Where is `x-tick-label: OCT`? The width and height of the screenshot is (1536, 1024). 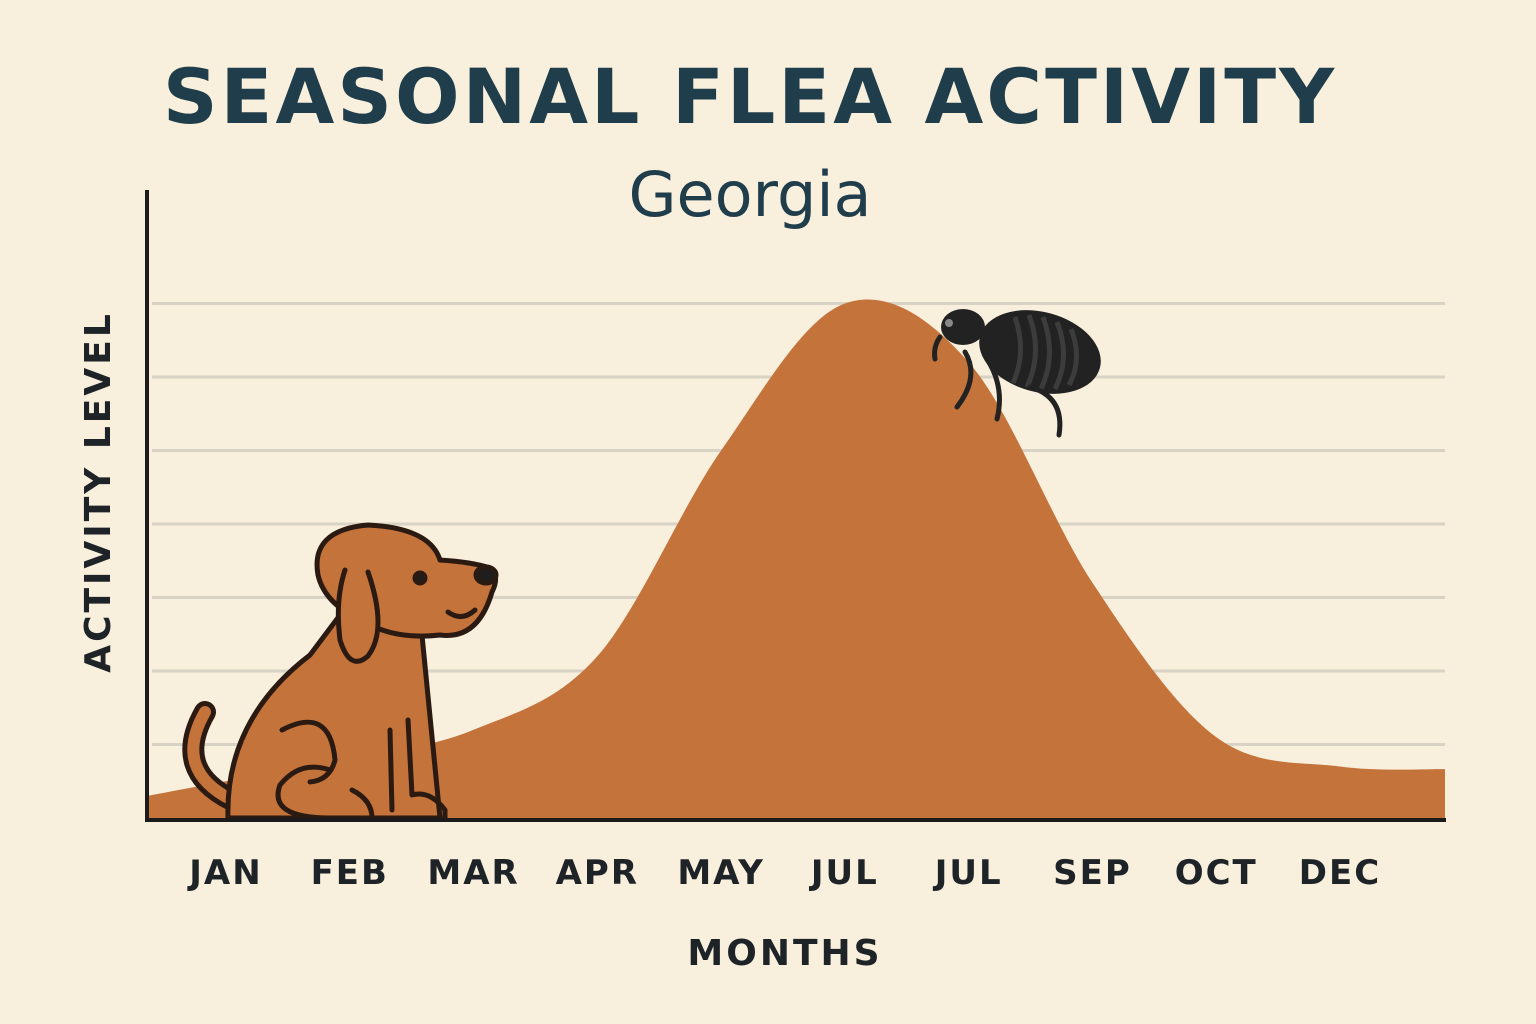 x-tick-label: OCT is located at coordinates (1216, 873).